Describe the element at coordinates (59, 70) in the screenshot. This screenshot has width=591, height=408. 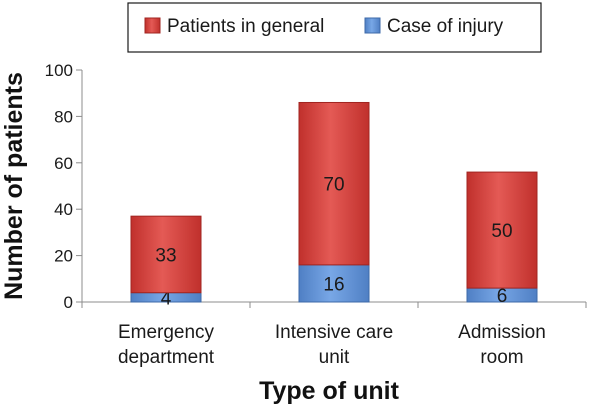
I see `y-tick-label: 100` at that location.